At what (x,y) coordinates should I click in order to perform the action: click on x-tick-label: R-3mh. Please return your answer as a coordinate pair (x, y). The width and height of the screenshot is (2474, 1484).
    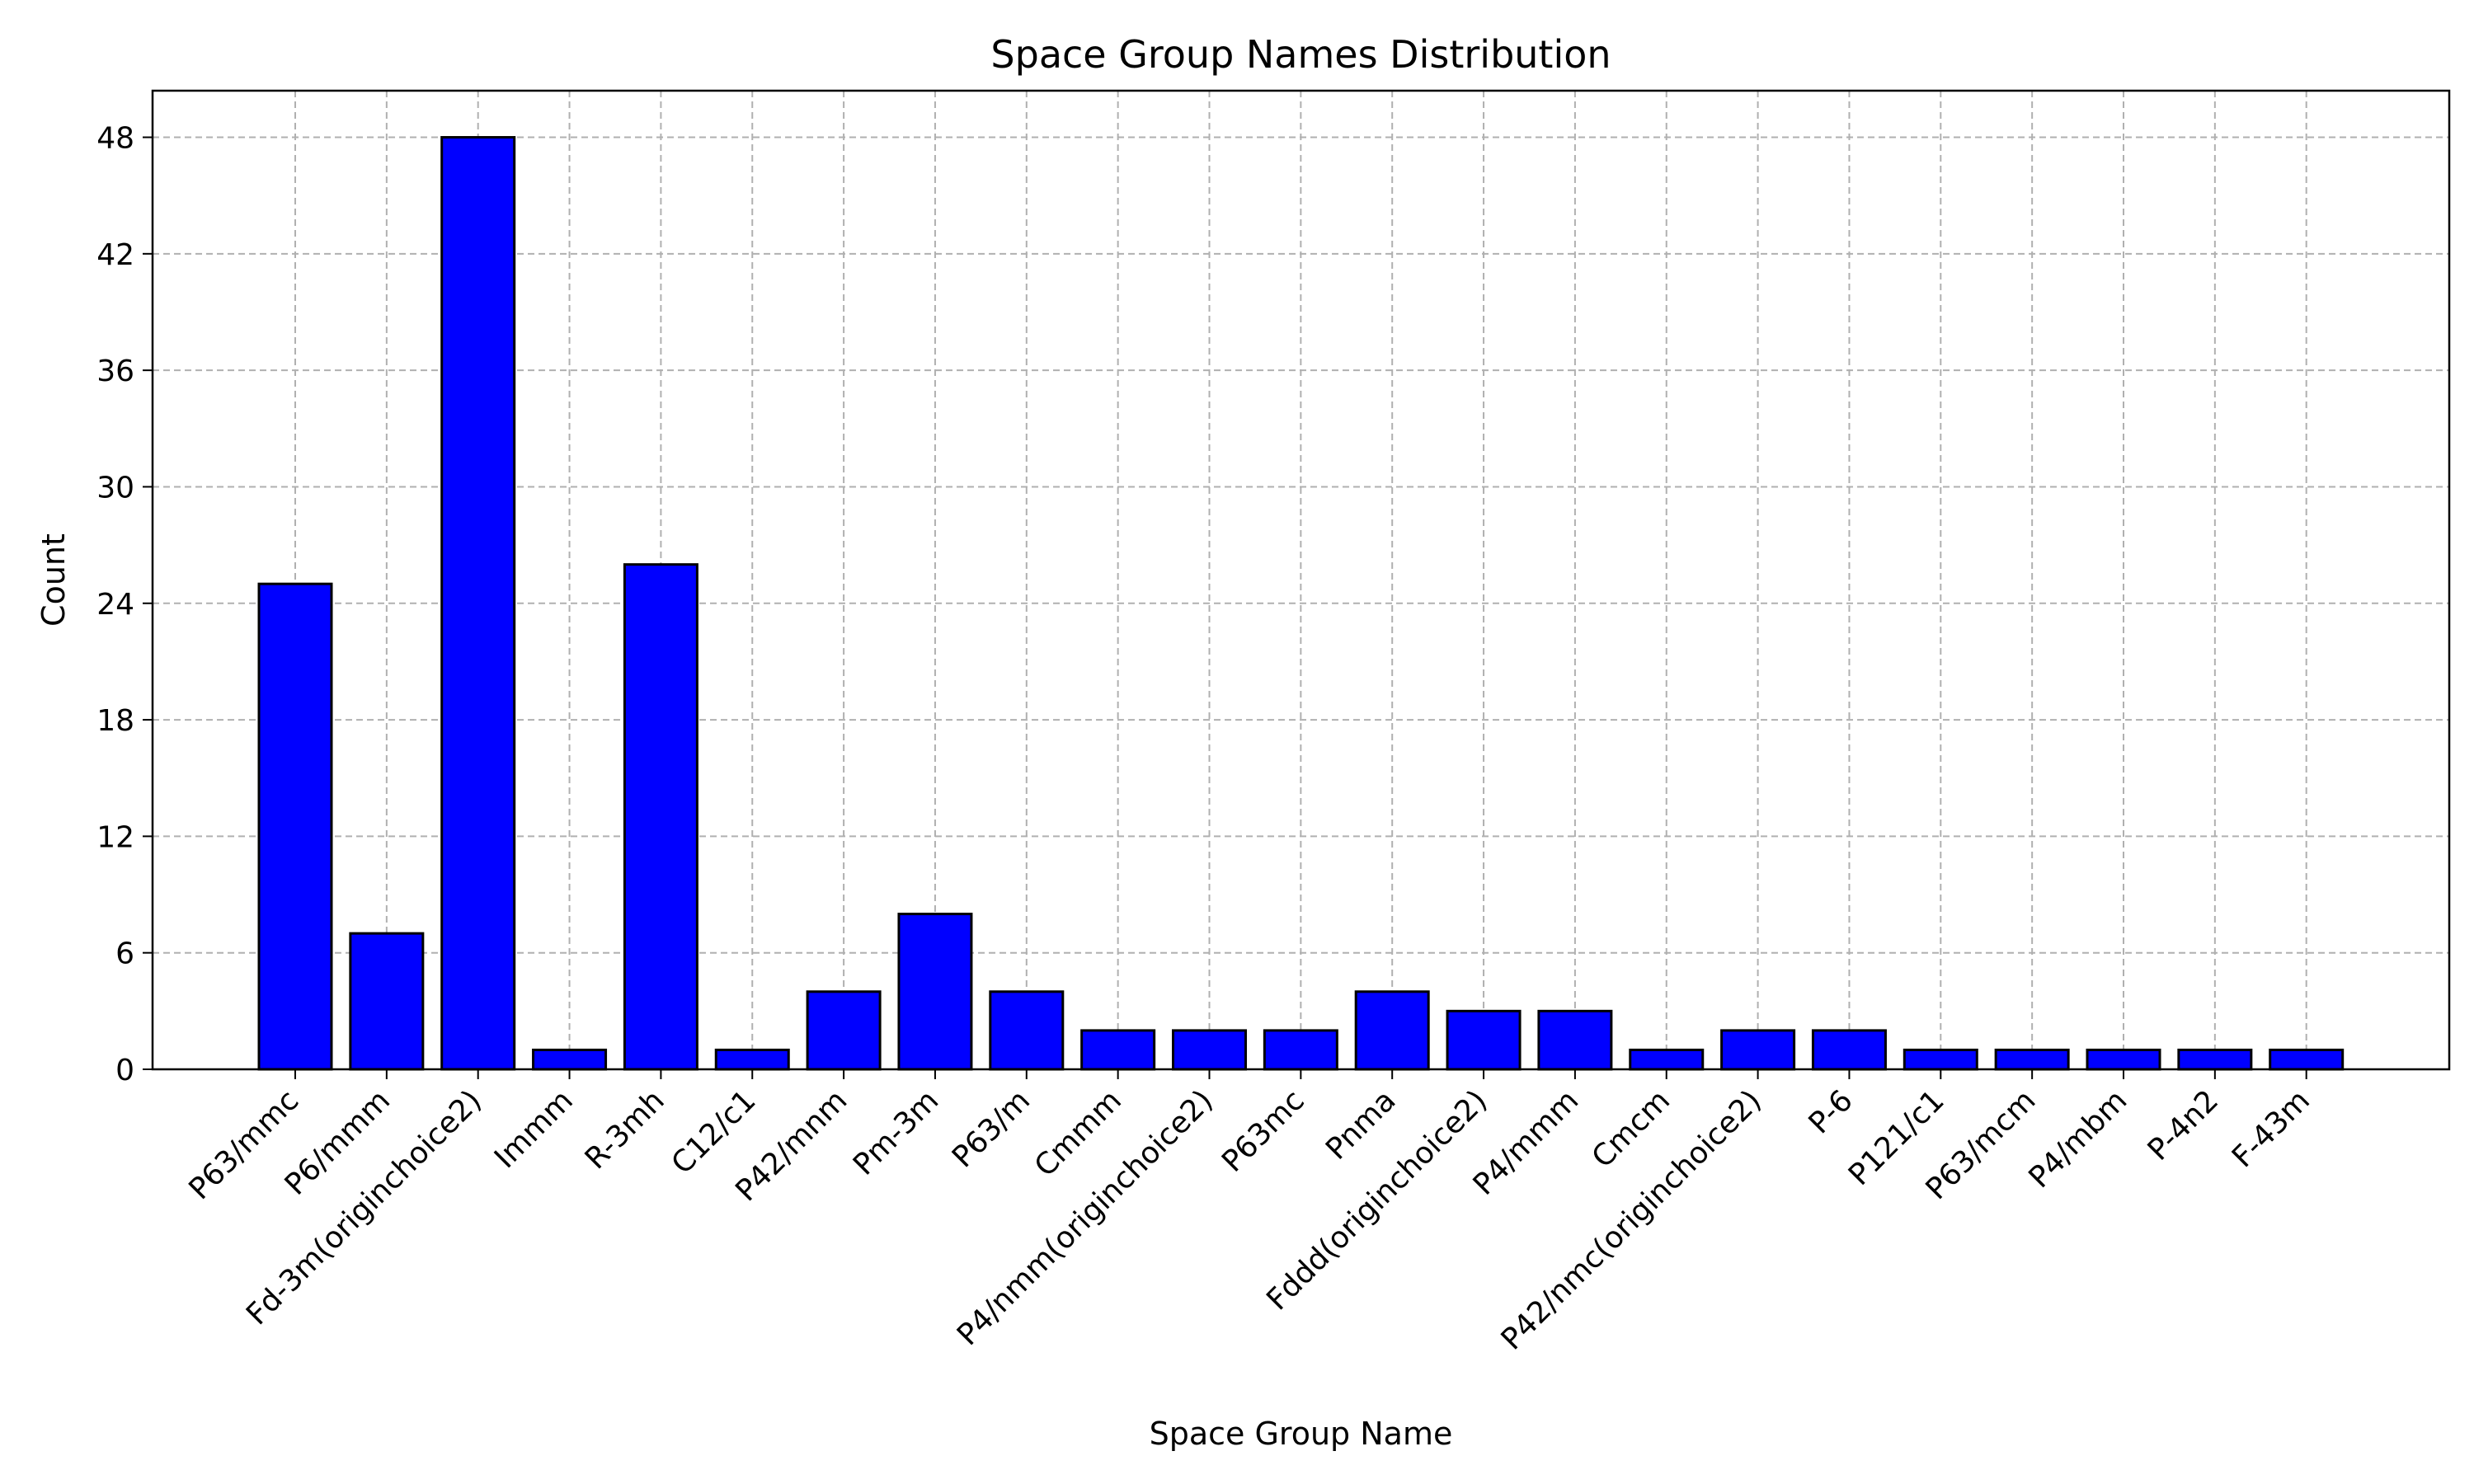
    Looking at the image, I should click on (625, 1129).